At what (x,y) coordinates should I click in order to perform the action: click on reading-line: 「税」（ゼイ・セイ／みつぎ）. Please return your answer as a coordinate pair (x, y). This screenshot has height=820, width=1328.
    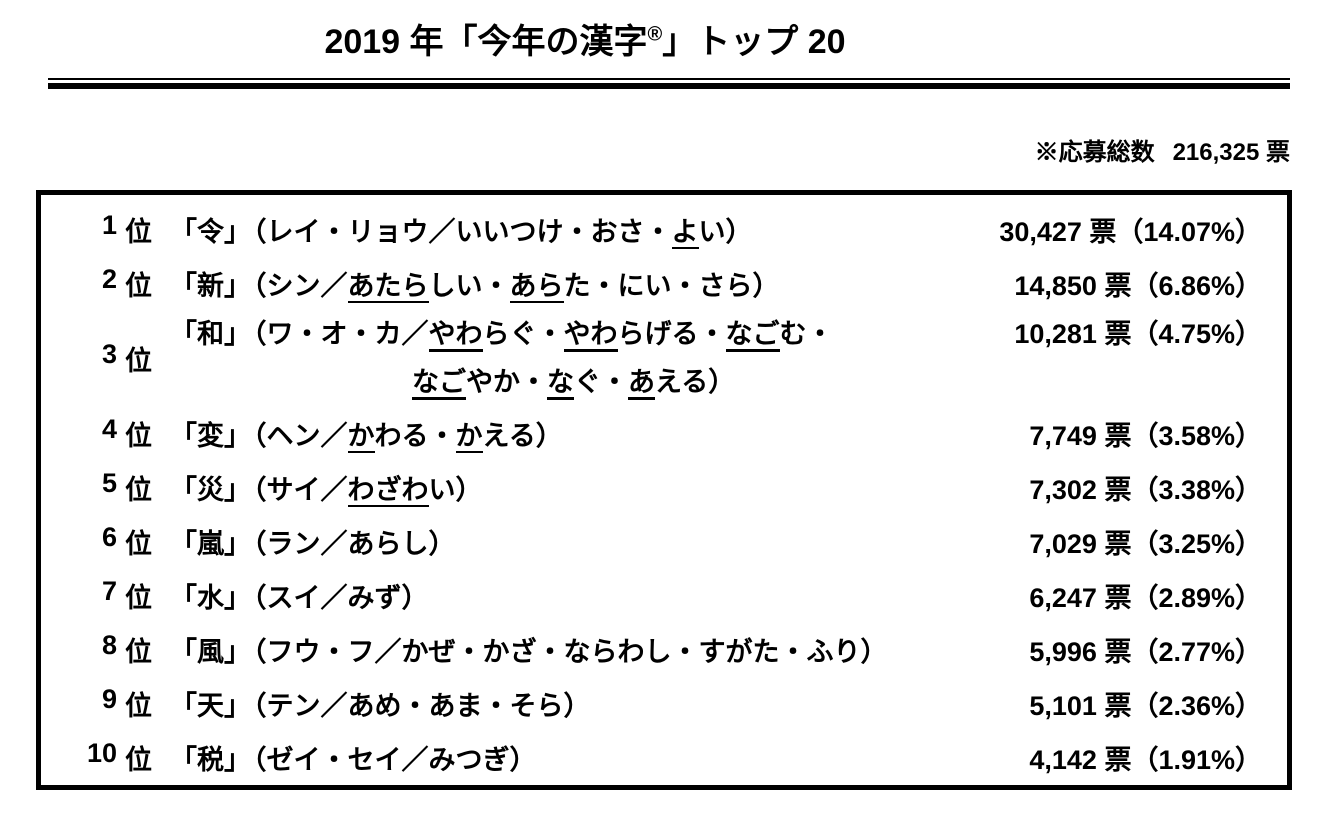
    Looking at the image, I should click on (566, 757).